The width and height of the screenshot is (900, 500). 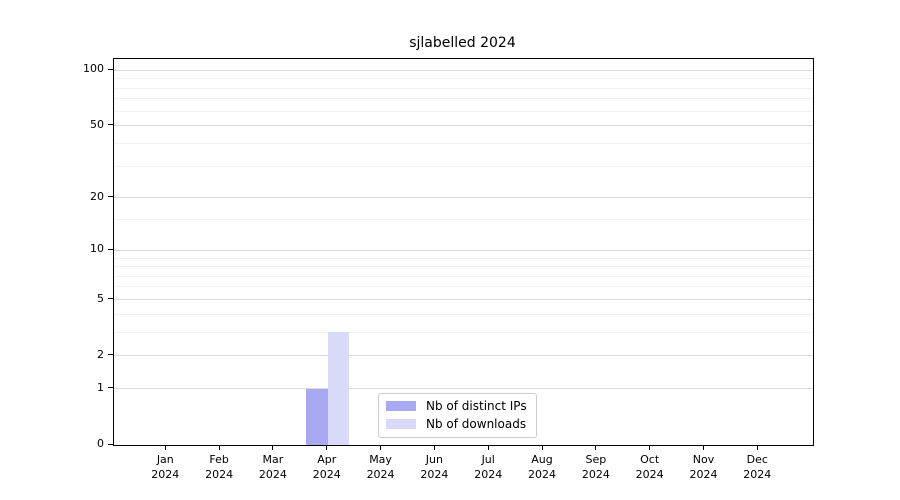 What do you see at coordinates (476, 406) in the screenshot?
I see `legend-label-distinct-ips: Nb of distinct IPs` at bounding box center [476, 406].